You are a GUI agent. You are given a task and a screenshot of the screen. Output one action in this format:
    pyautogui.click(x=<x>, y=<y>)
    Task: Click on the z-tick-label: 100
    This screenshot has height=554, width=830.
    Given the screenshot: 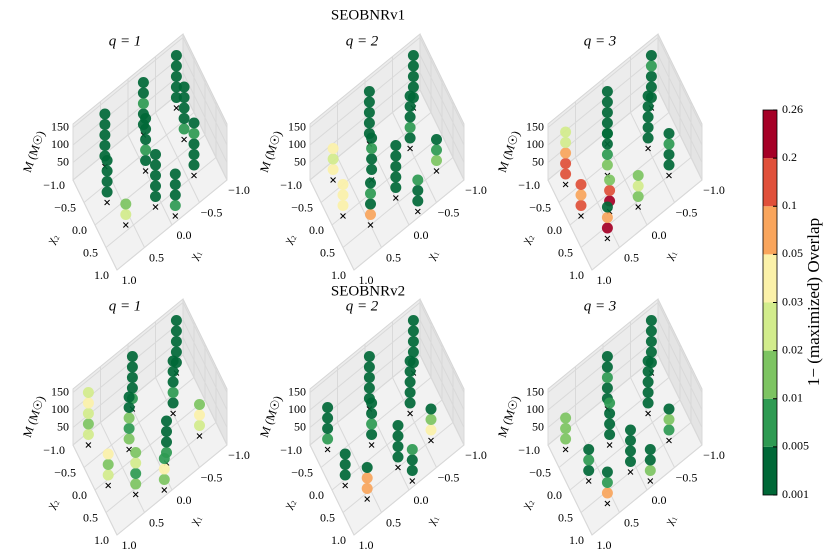 What is the action you would take?
    pyautogui.click(x=60, y=144)
    